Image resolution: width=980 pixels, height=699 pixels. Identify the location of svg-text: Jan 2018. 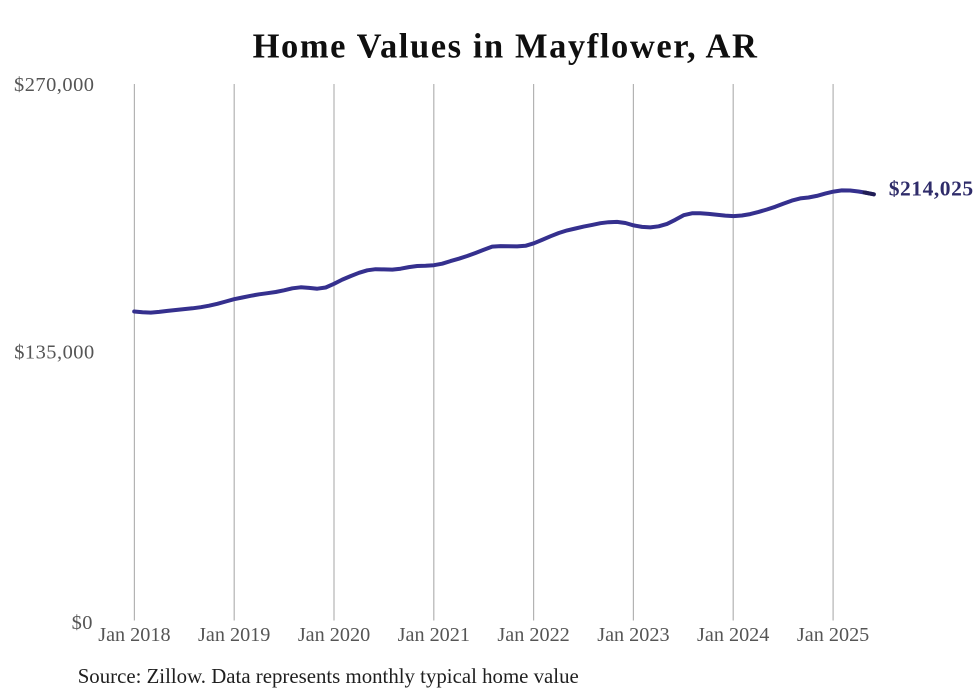
(134, 635).